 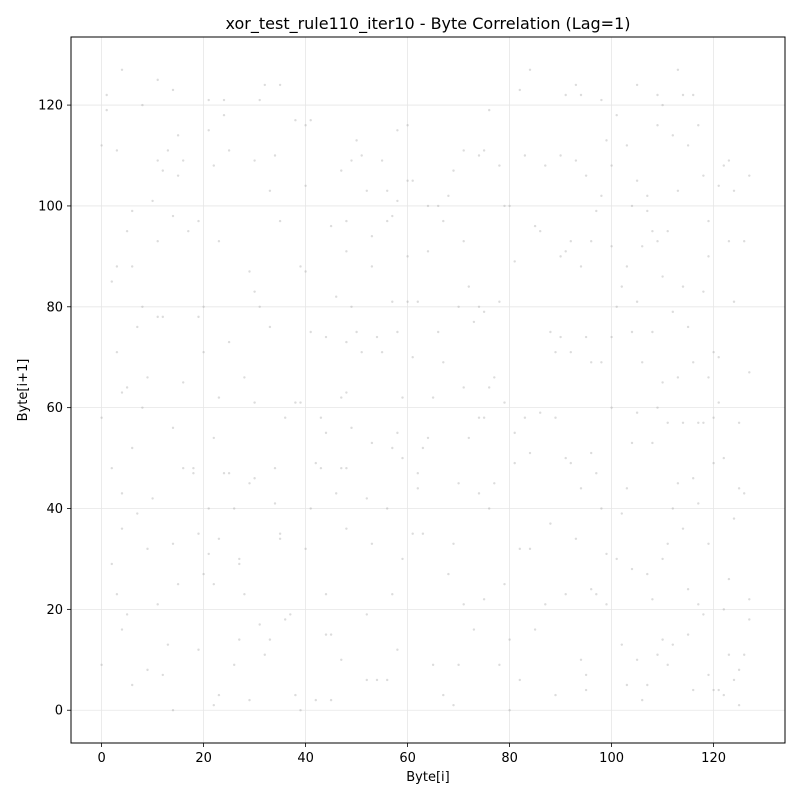 What do you see at coordinates (509, 758) in the screenshot?
I see `x-tick-label: 80` at bounding box center [509, 758].